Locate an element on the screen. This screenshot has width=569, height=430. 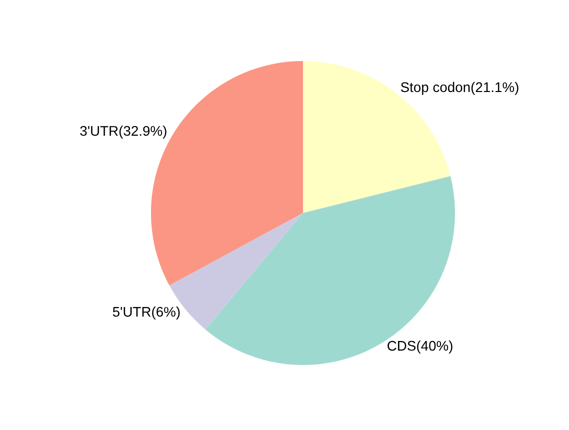
slice-label: 3'UTR(32.9%) is located at coordinates (123, 132).